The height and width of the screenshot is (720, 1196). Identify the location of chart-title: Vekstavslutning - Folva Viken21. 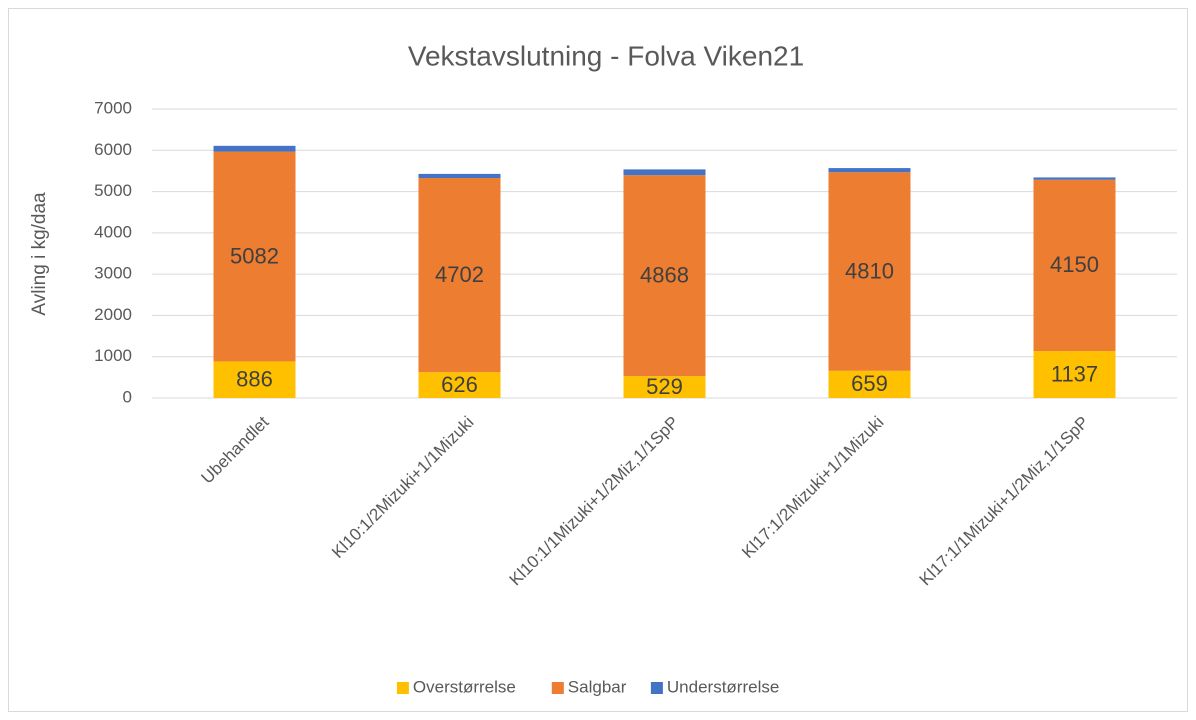
(606, 55).